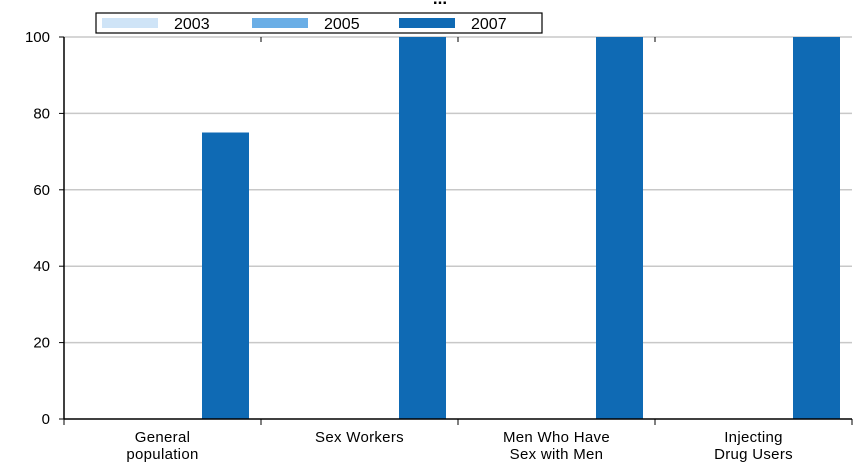 This screenshot has height=462, width=854. What do you see at coordinates (342, 24) in the screenshot?
I see `legend-label-2005: 2005` at bounding box center [342, 24].